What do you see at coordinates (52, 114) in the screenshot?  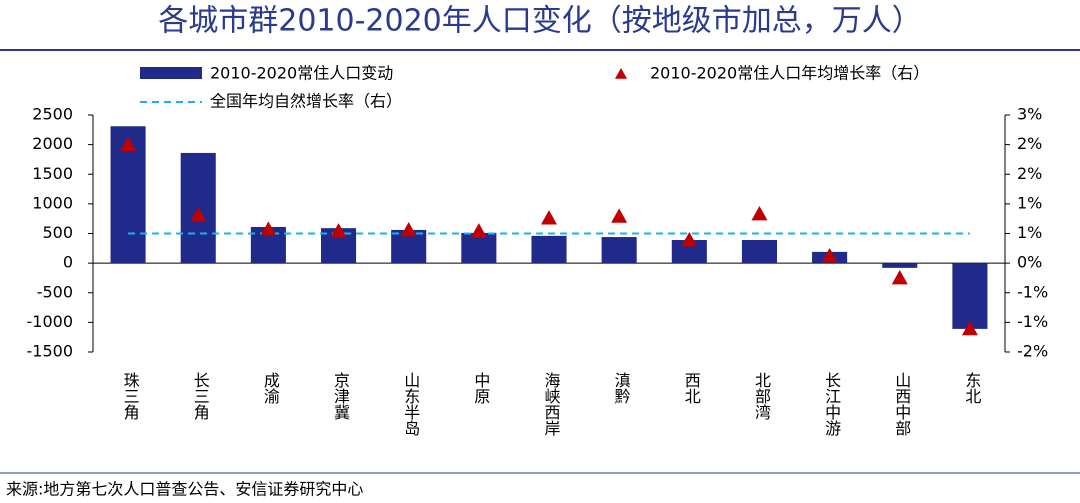 I see `y-tick-label: 2500` at bounding box center [52, 114].